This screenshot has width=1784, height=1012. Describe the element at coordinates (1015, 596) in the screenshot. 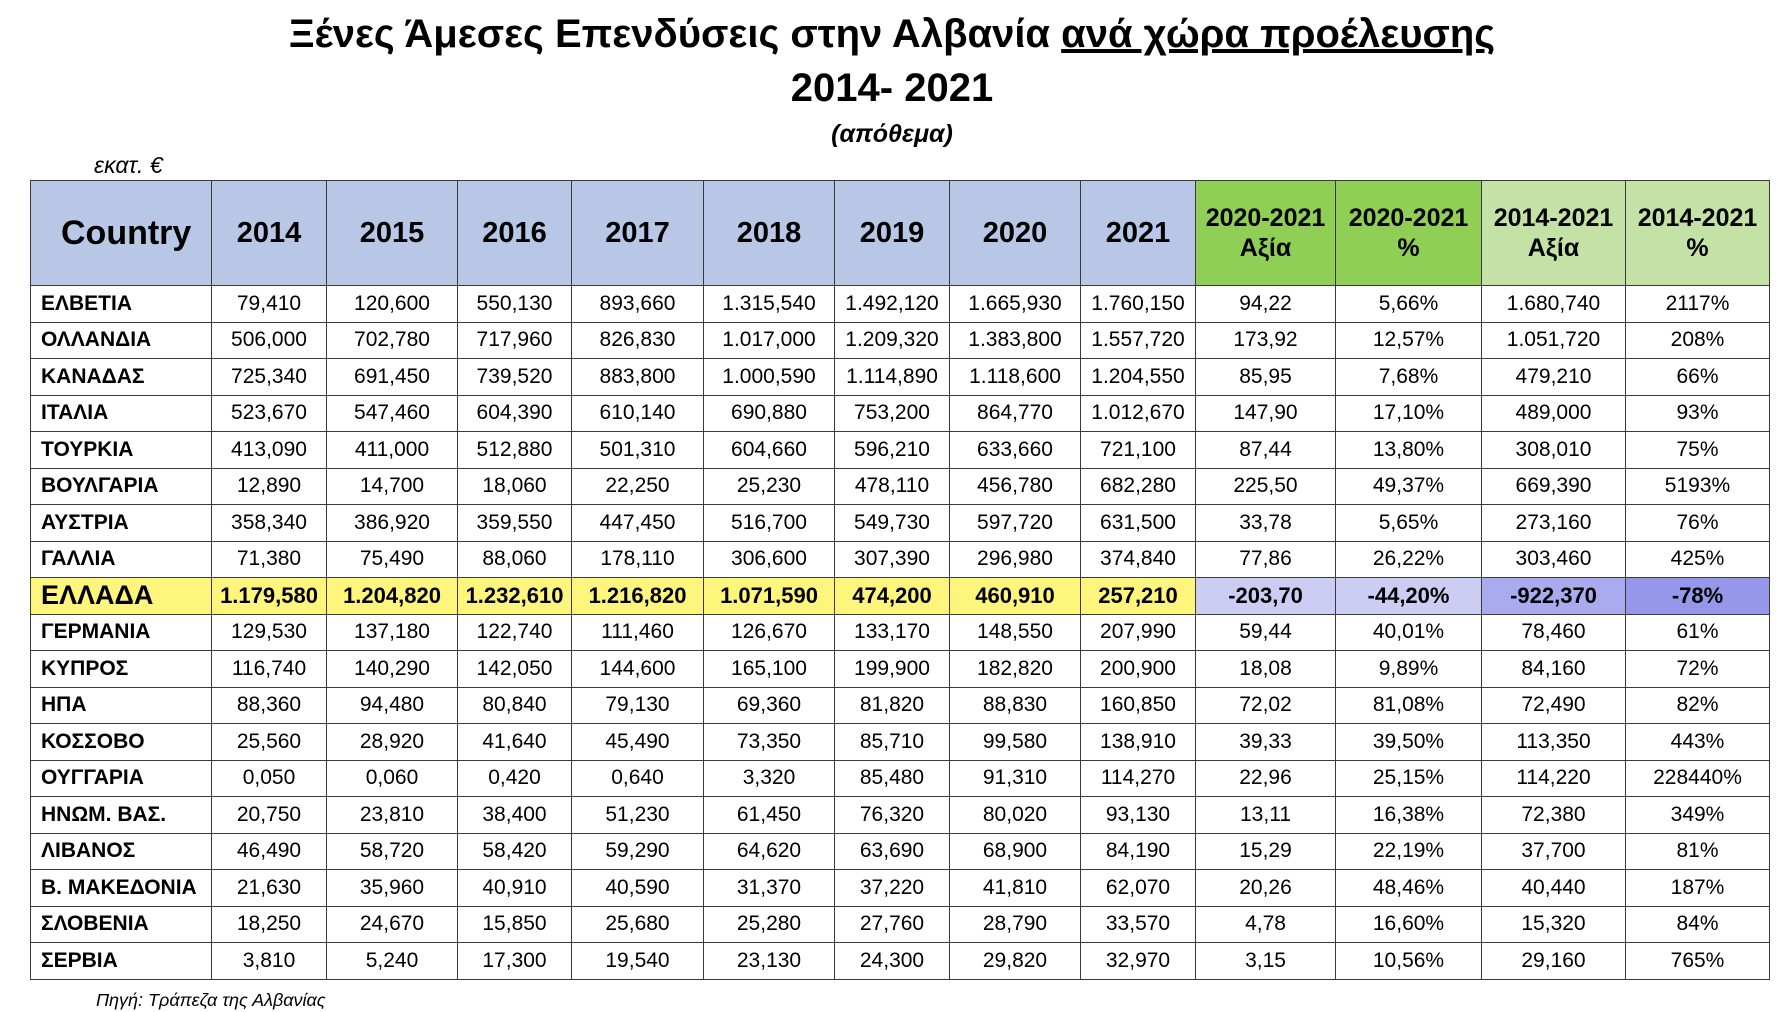

I see `value-cell: 460,910` at that location.